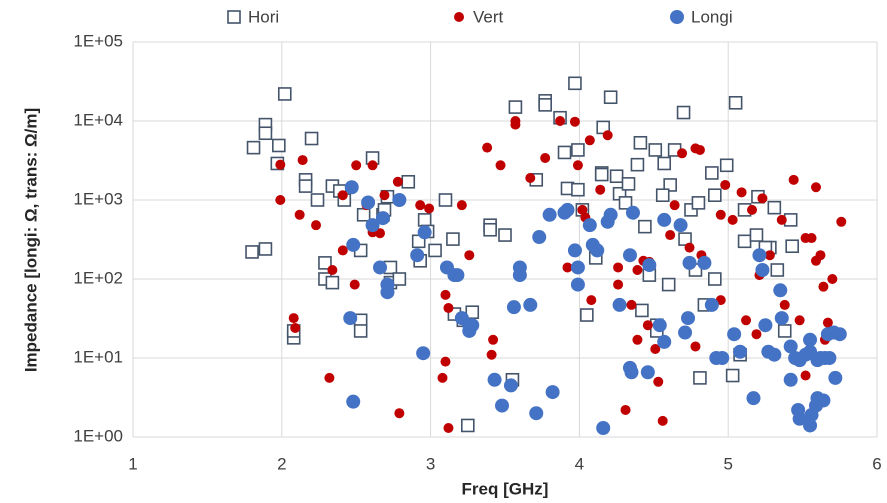 This screenshot has width=887, height=503. What do you see at coordinates (132, 463) in the screenshot?
I see `x-tick-label: 1` at bounding box center [132, 463].